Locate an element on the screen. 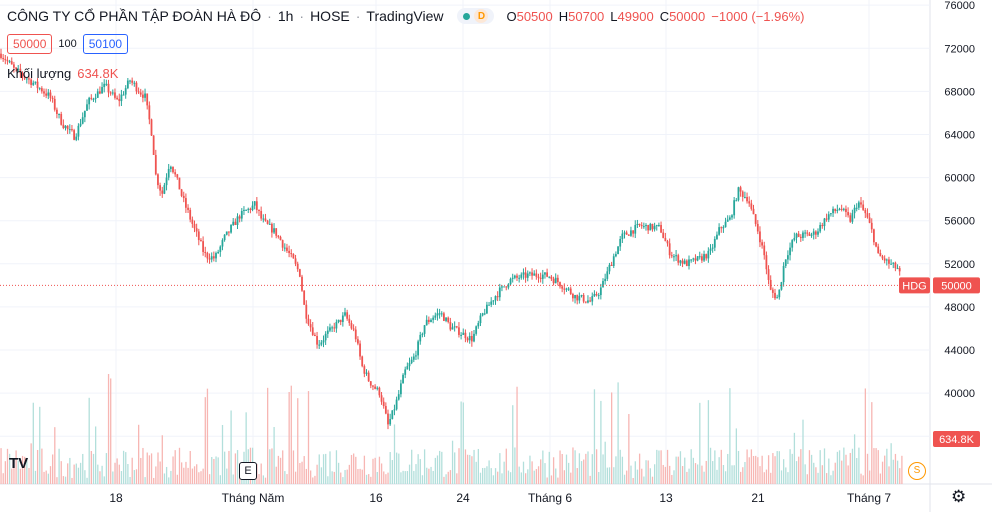  events-button: E is located at coordinates (248, 471).